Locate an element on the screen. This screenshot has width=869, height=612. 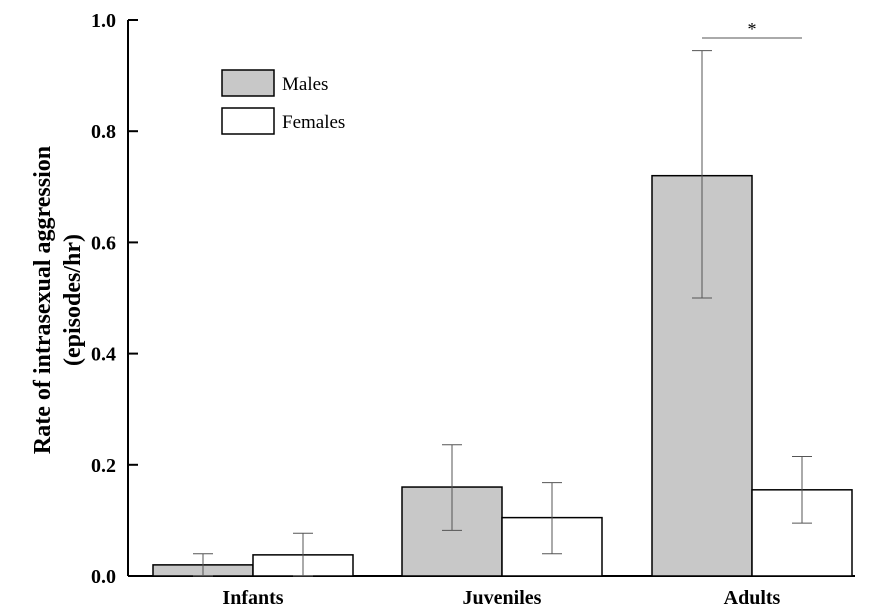
legend-label-females: Females is located at coordinates (313, 122).